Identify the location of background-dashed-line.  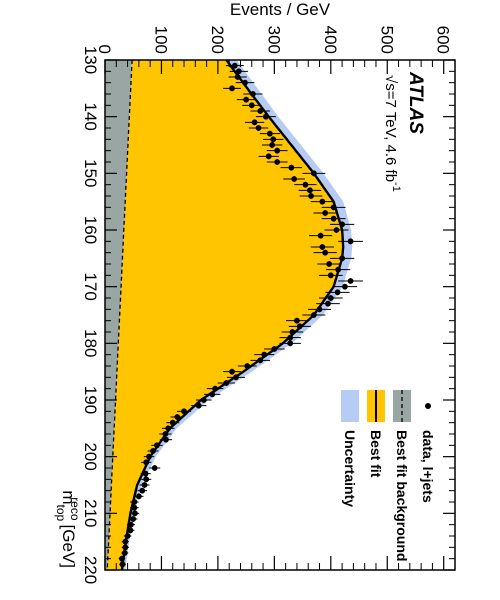
(119, 315).